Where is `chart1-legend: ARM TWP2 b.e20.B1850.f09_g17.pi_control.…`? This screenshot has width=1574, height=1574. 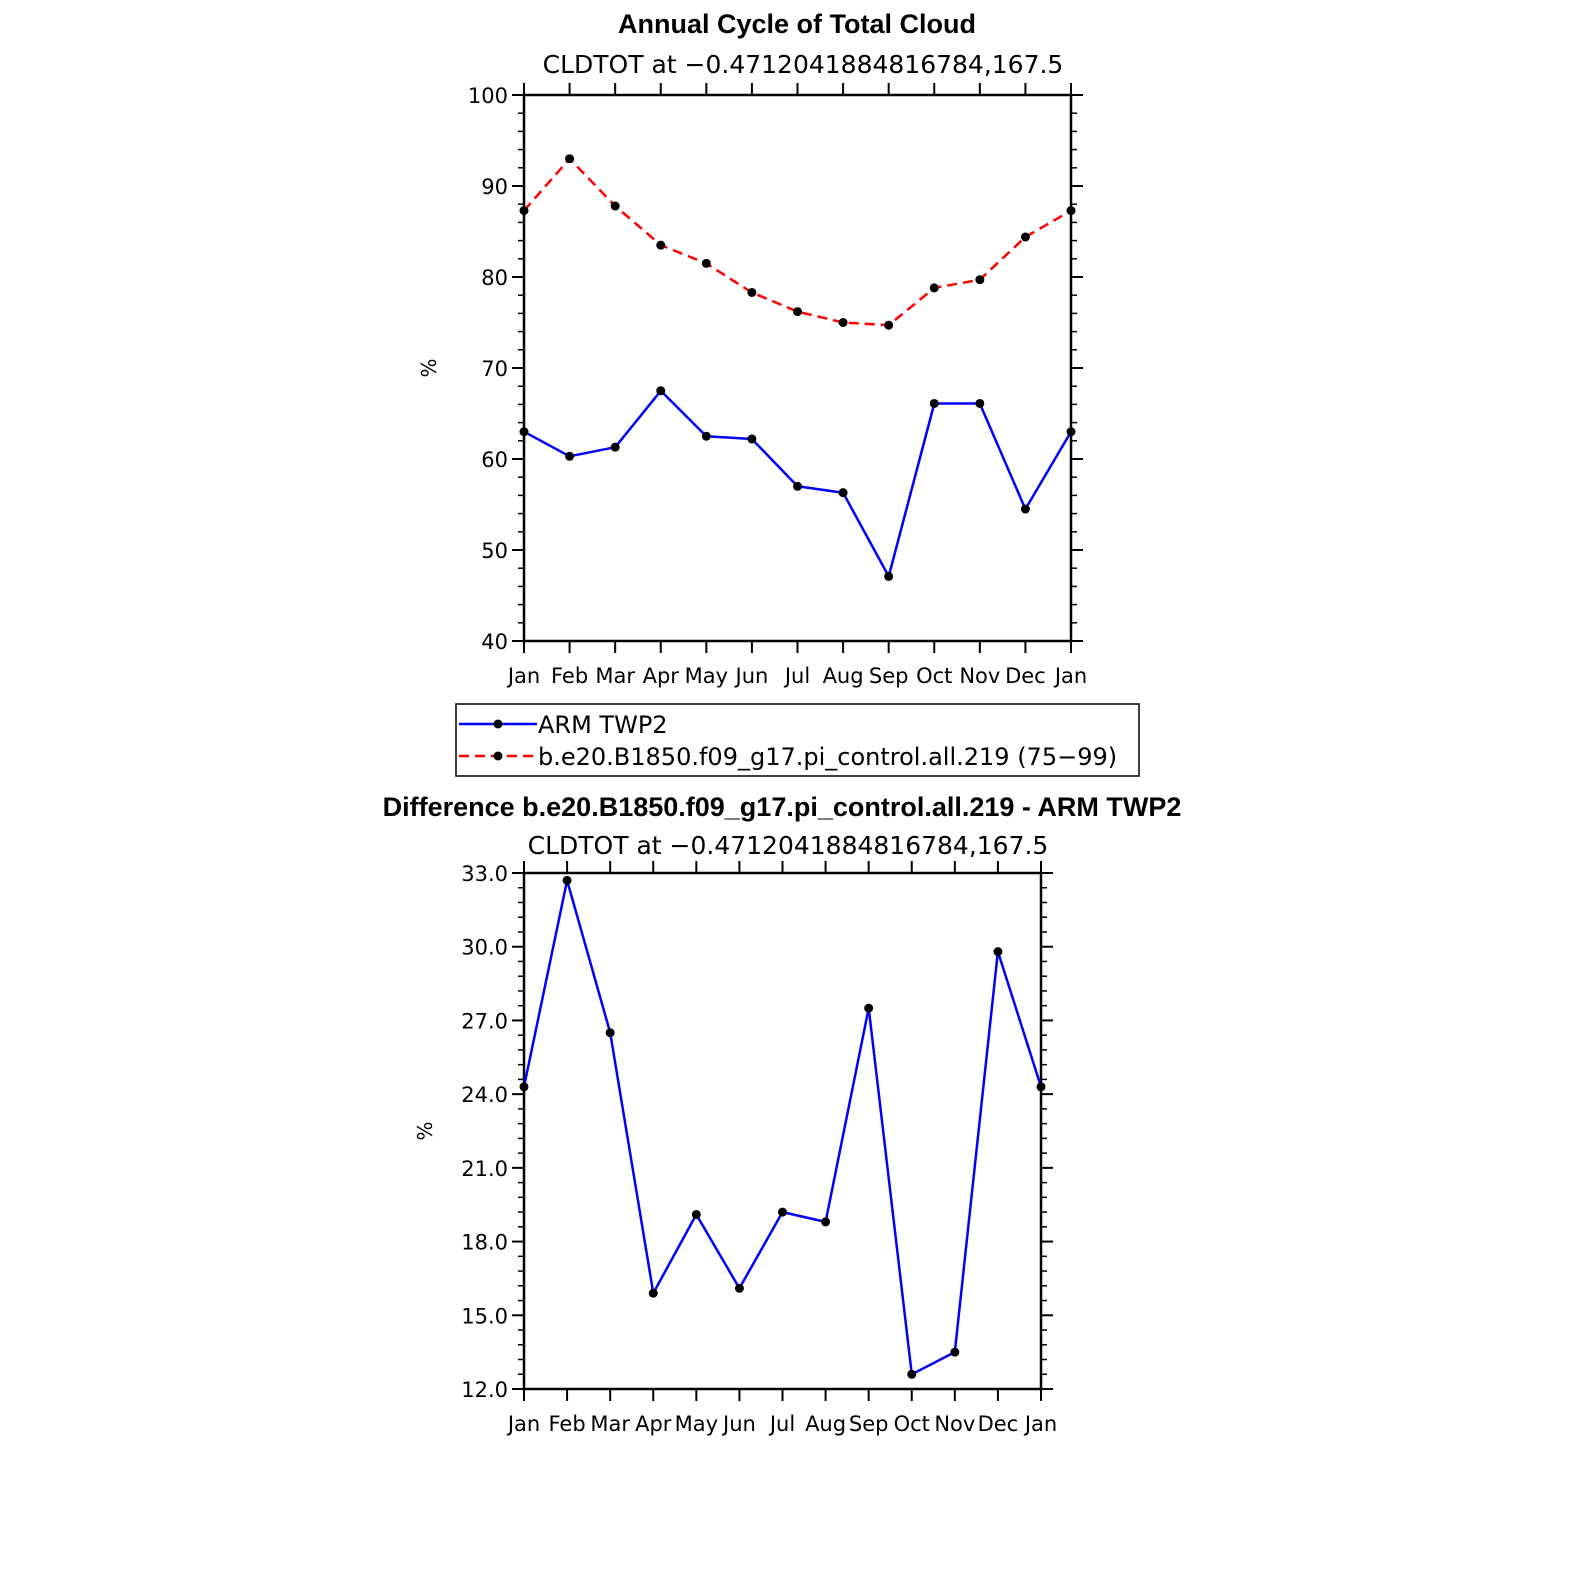
chart1-legend: ARM TWP2 b.e20.B1850.f09_g17.pi_control.… is located at coordinates (797, 740).